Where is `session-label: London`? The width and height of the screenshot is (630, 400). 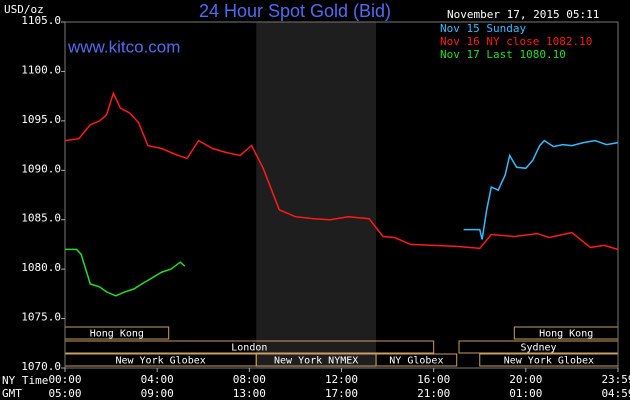
session-label: London is located at coordinates (249, 348).